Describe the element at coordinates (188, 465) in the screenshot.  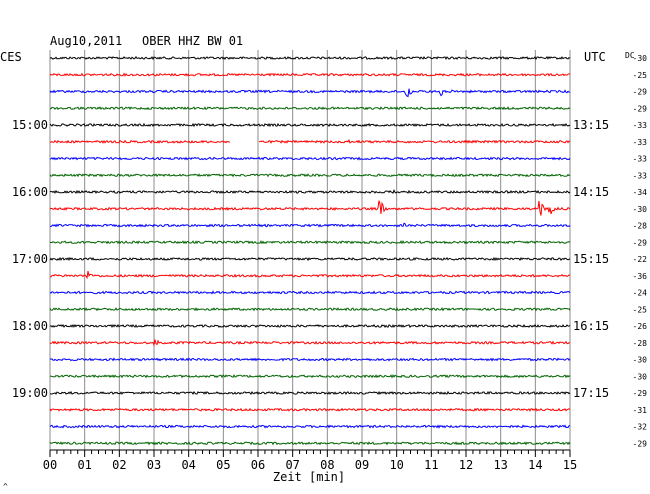
I see `x-tick-label: 04` at that location.